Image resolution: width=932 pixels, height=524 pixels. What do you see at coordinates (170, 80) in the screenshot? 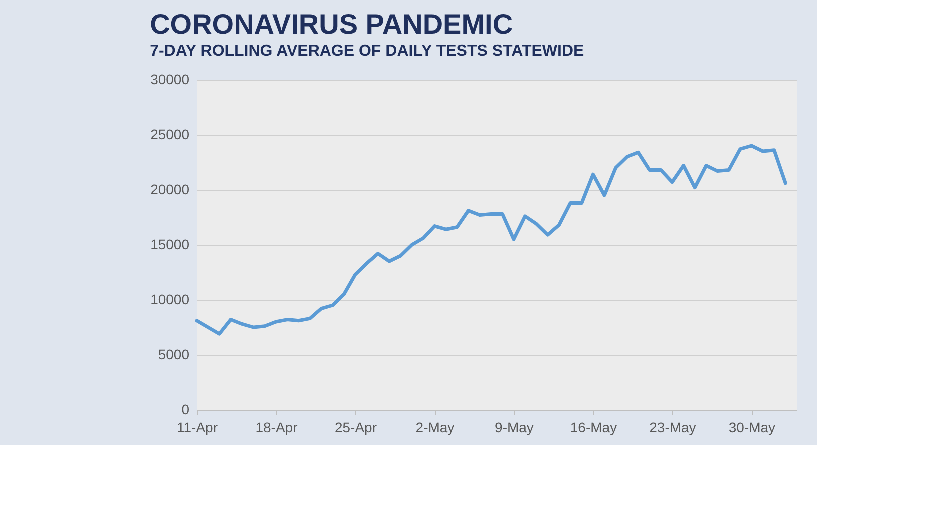
I see `y-tick-label: 30000` at bounding box center [170, 80].